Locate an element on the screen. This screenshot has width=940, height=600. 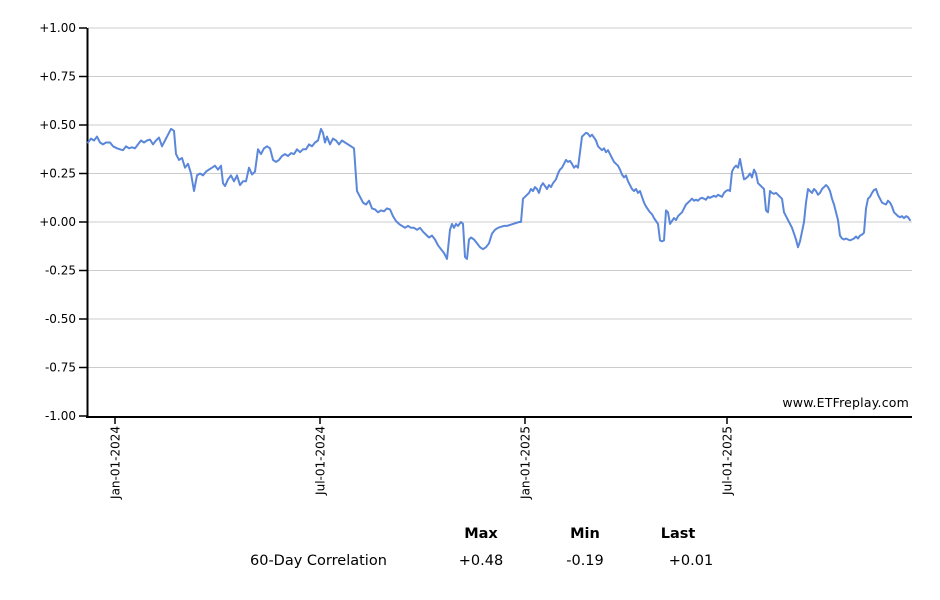
stats-header-min: Min is located at coordinates (585, 534).